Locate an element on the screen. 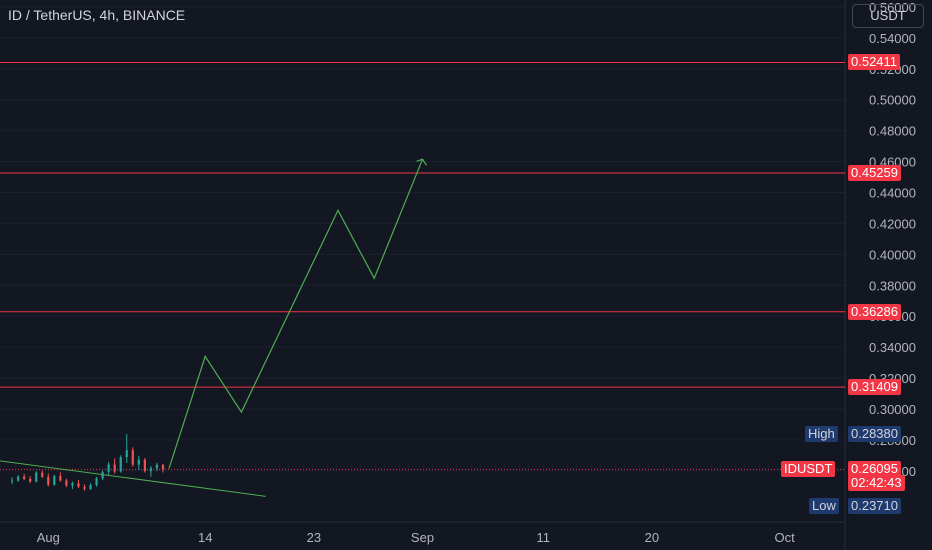 This screenshot has height=550, width=932. x-tick-label: Aug is located at coordinates (48, 537).